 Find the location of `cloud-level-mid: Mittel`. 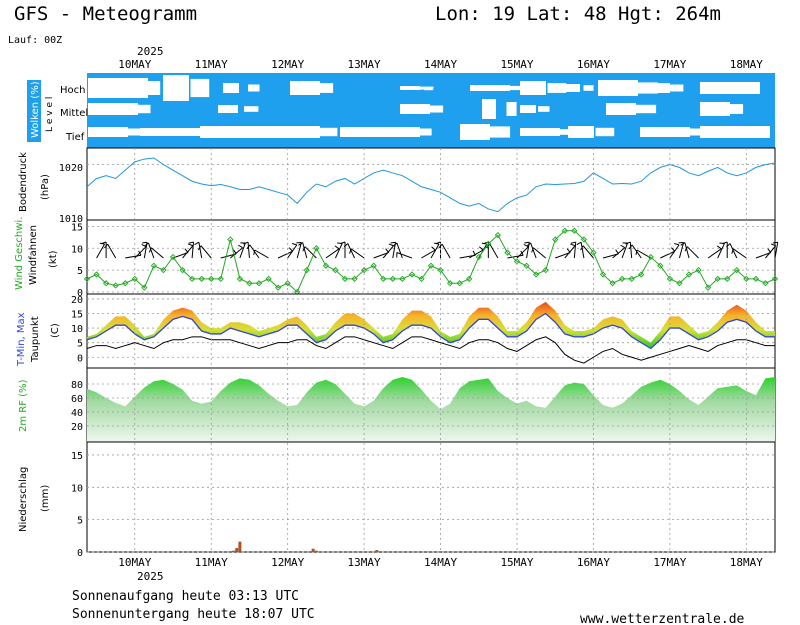

cloud-level-mid: Mittel is located at coordinates (74, 113).